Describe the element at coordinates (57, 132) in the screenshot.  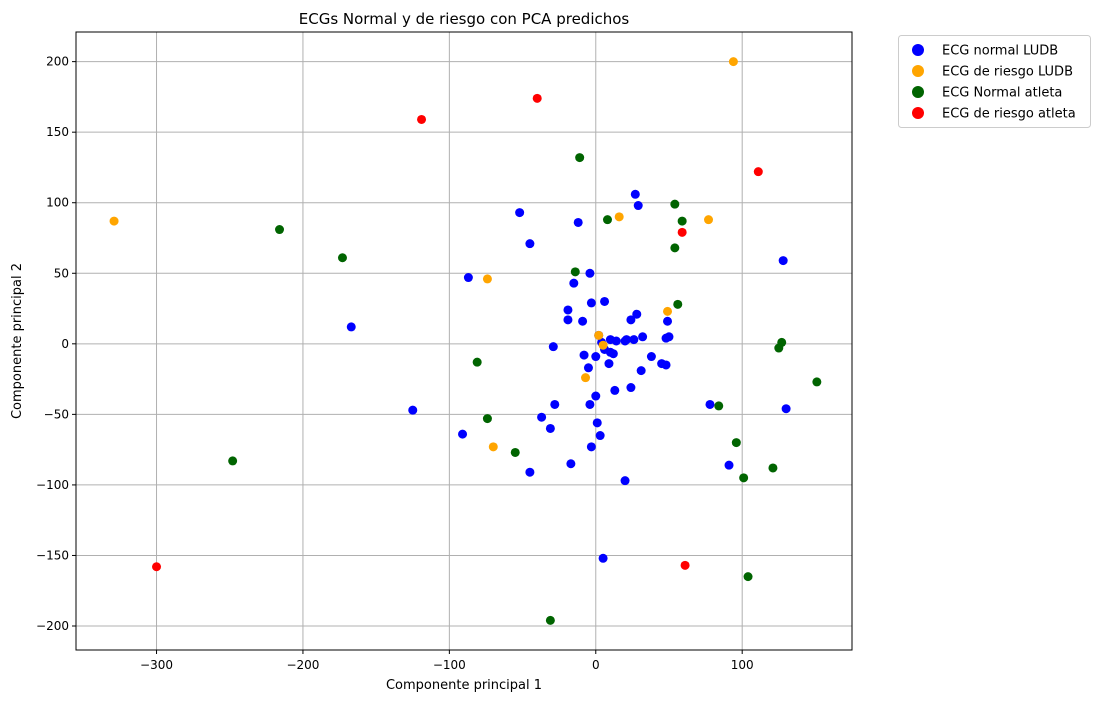
I see `y-tick-label: 150` at that location.